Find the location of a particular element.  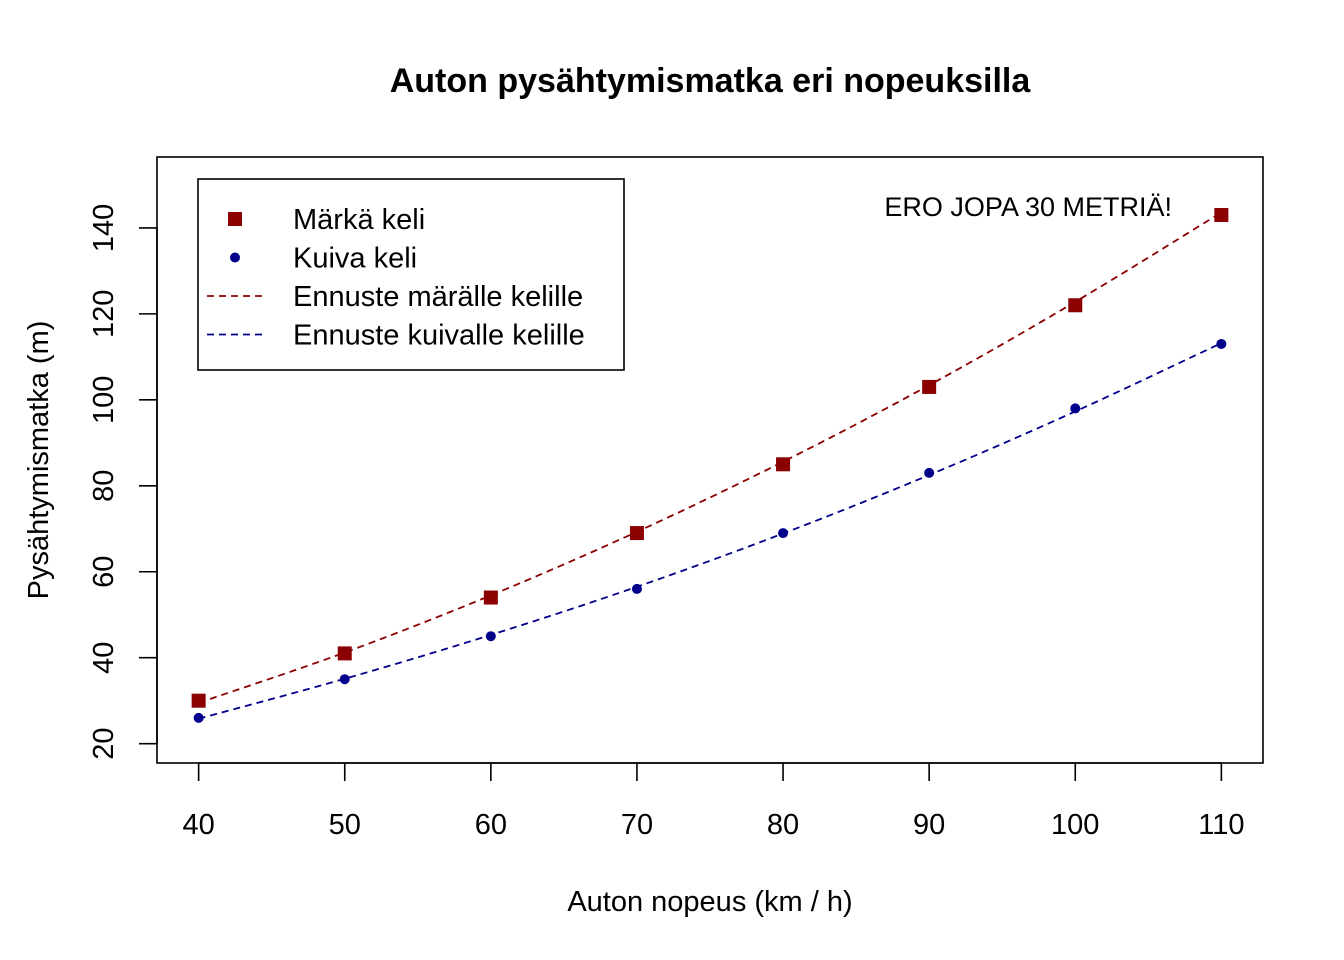

y-tick-label: 20 is located at coordinates (104, 744).